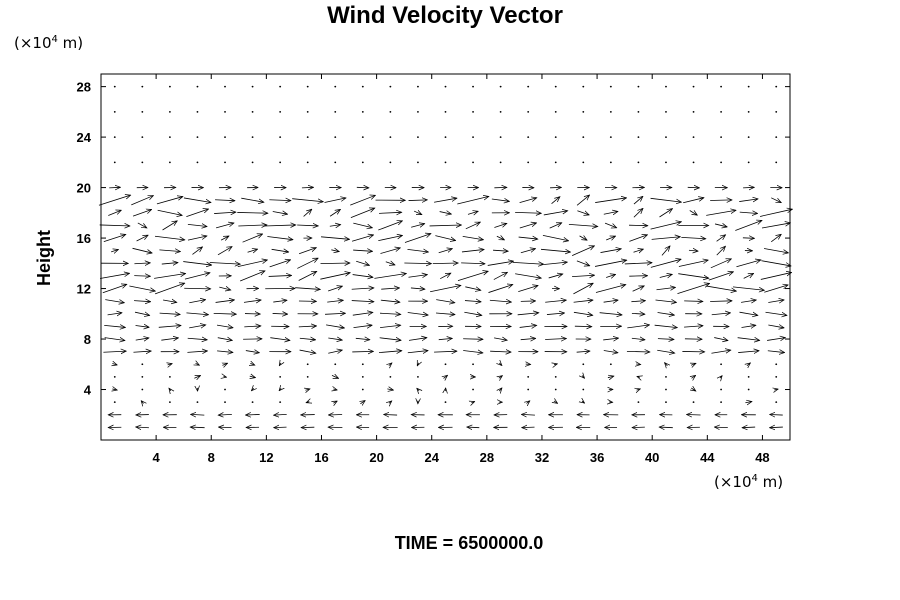  Describe the element at coordinates (87, 339) in the screenshot. I see `y-tick-label: 8` at that location.